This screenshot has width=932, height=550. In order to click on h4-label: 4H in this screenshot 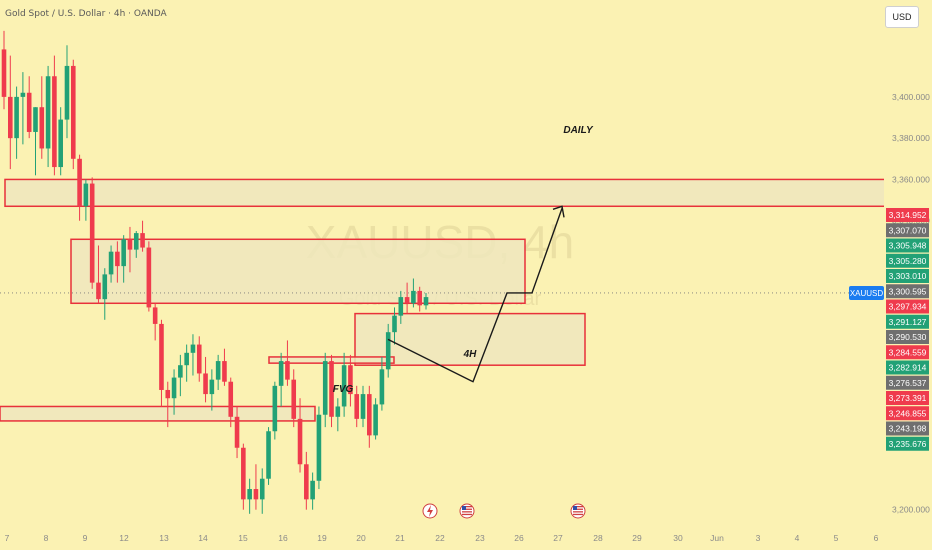, I will do `click(470, 354)`.